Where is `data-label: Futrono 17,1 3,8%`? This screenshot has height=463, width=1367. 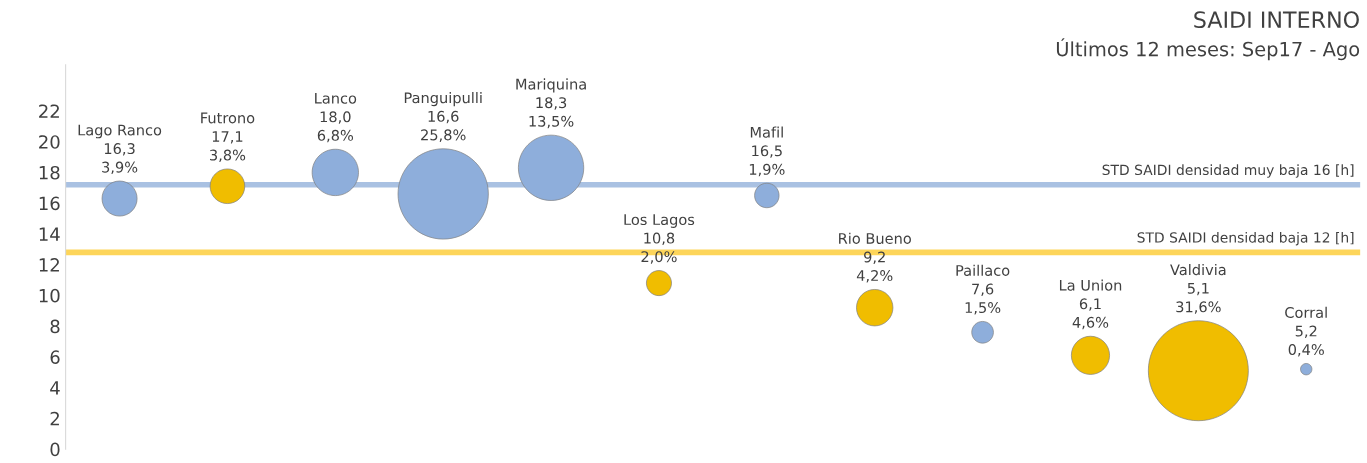
data-label: Futrono 17,1 3,8% is located at coordinates (228, 137).